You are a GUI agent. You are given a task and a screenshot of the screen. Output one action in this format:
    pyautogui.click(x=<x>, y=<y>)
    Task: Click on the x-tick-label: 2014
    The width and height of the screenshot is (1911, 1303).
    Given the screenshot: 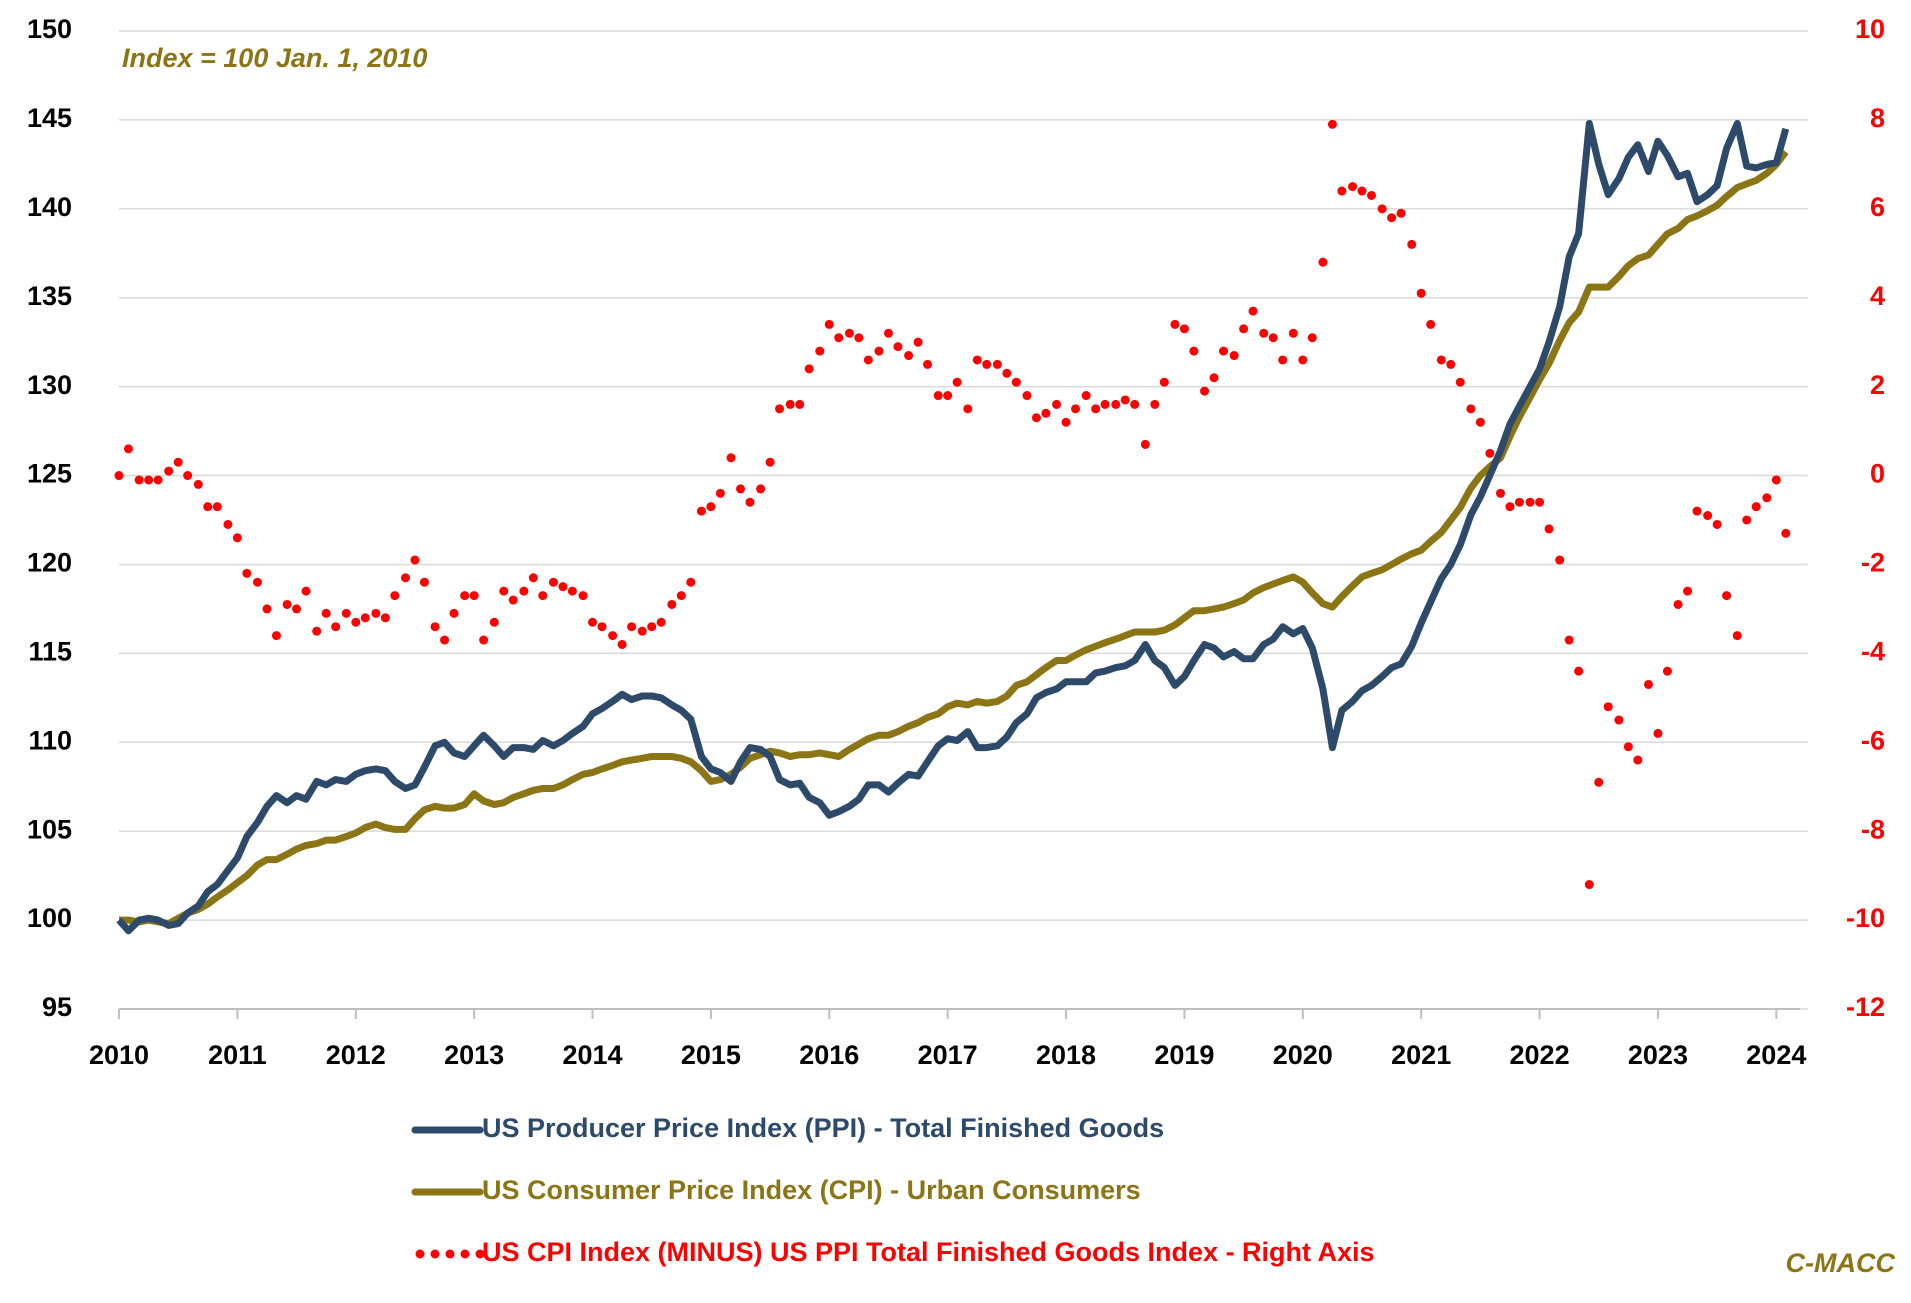 What is the action you would take?
    pyautogui.click(x=592, y=1055)
    